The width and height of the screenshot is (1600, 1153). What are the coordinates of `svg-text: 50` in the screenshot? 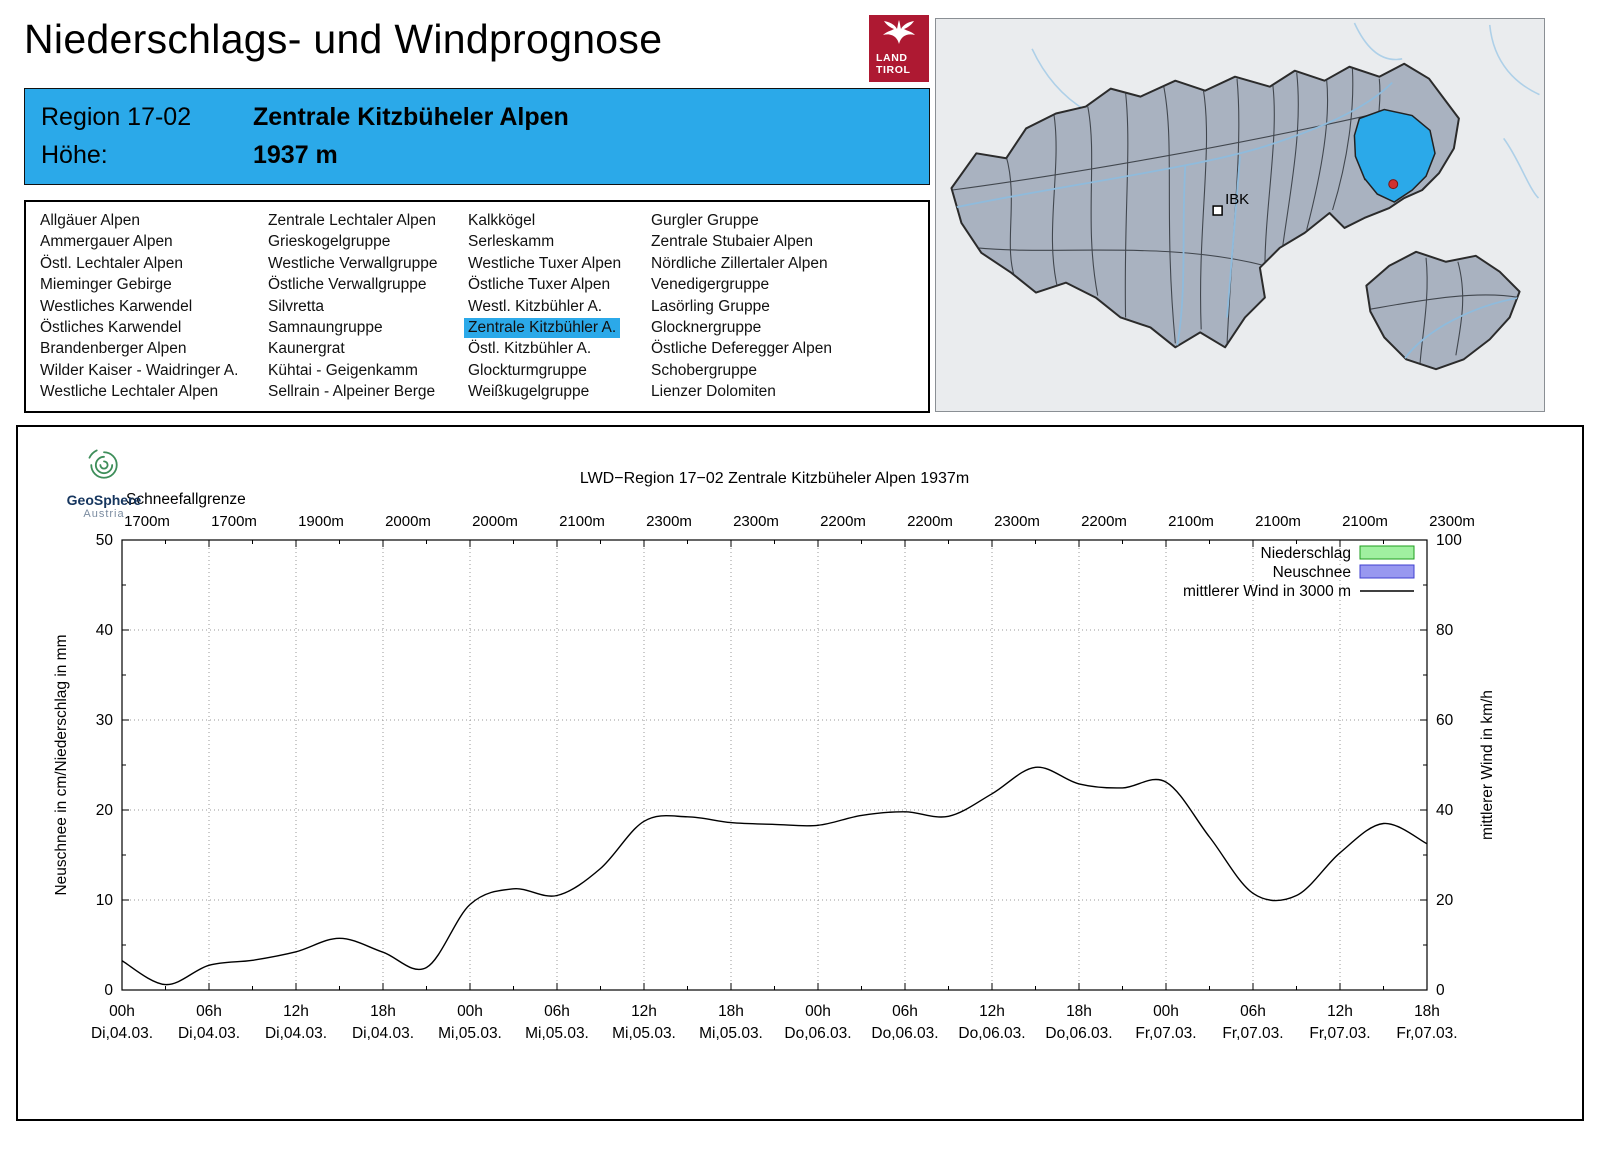 It's located at (105, 540).